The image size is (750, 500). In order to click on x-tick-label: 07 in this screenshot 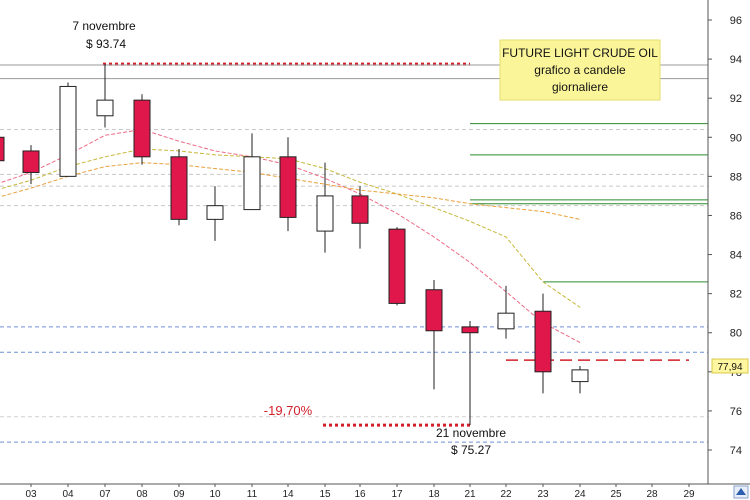, I will do `click(105, 494)`.